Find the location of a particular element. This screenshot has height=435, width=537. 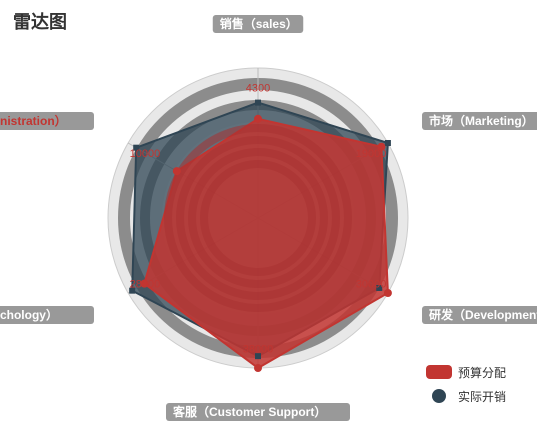

indicator-label-2: 研发（Development） is located at coordinates (483, 314).